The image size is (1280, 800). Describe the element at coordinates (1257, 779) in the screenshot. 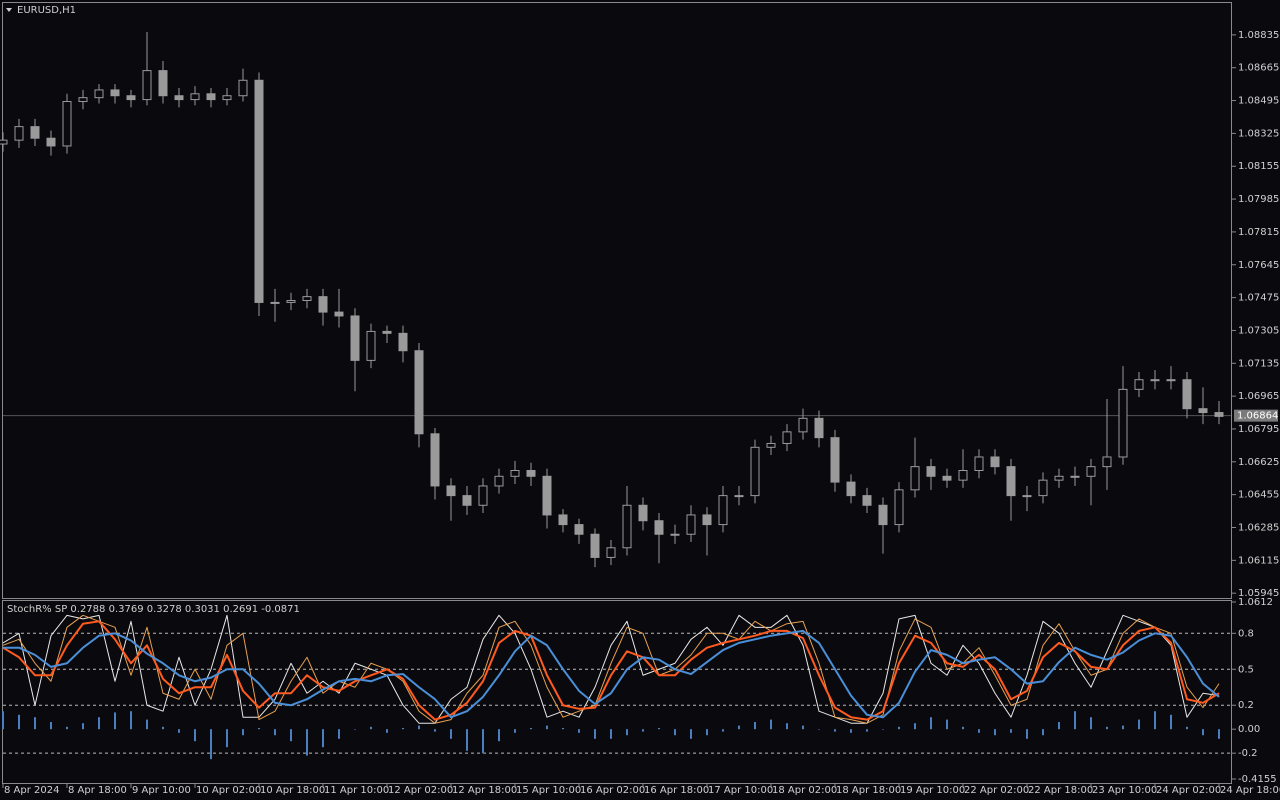

I see `y-tick-label: -0.4155` at that location.